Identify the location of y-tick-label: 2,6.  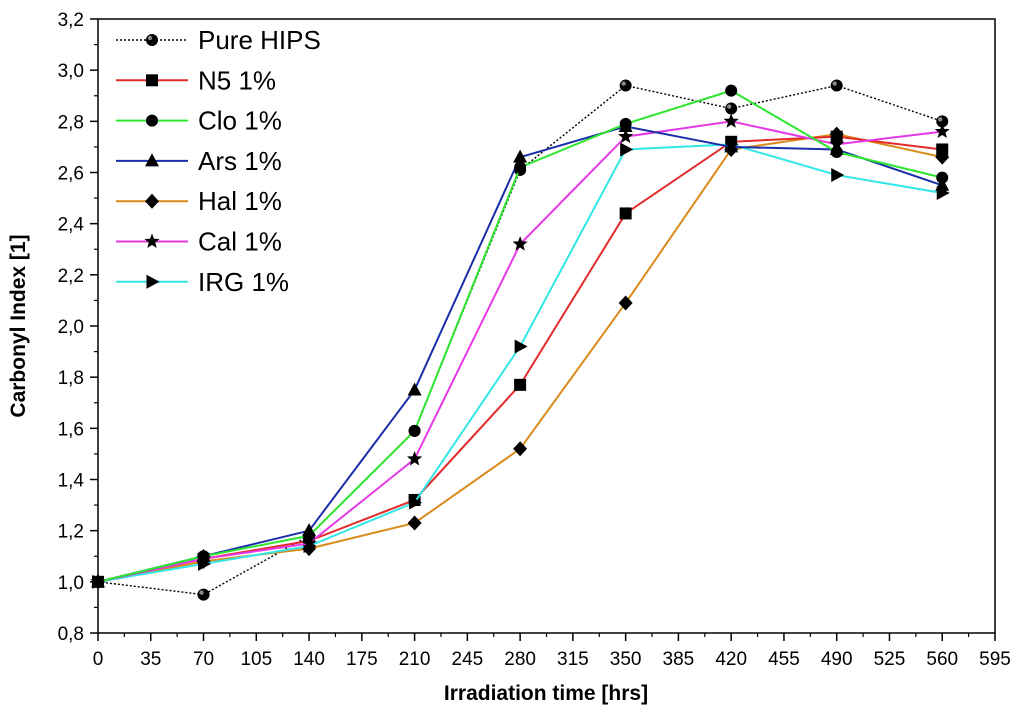
(71, 174).